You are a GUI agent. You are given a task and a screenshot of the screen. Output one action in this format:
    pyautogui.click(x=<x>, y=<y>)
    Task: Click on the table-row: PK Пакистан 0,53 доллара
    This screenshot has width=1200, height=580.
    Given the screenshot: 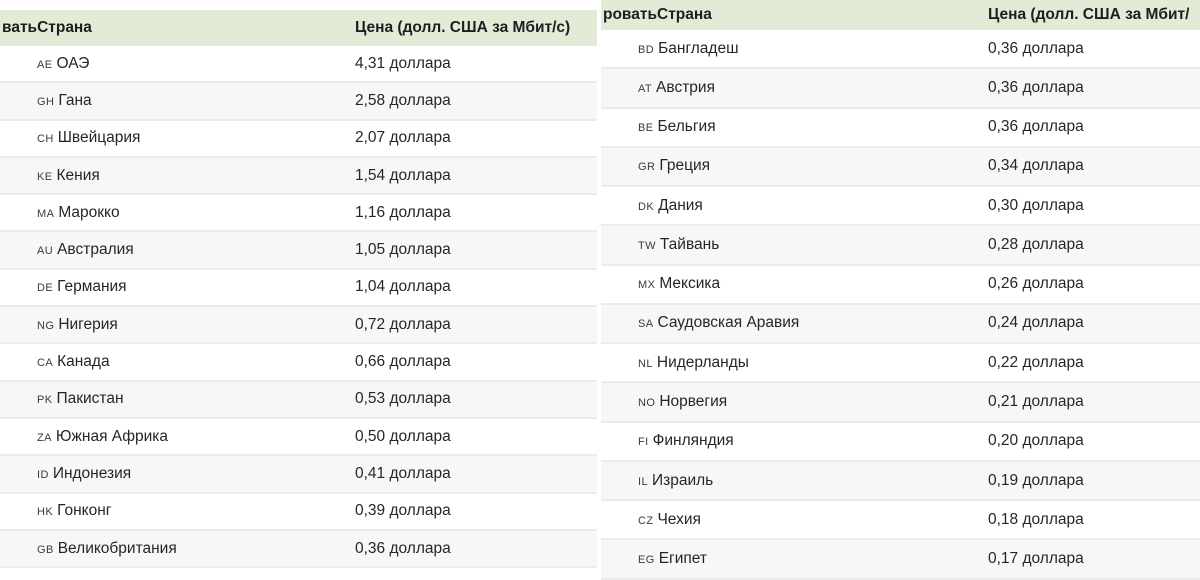 What is the action you would take?
    pyautogui.click(x=298, y=400)
    